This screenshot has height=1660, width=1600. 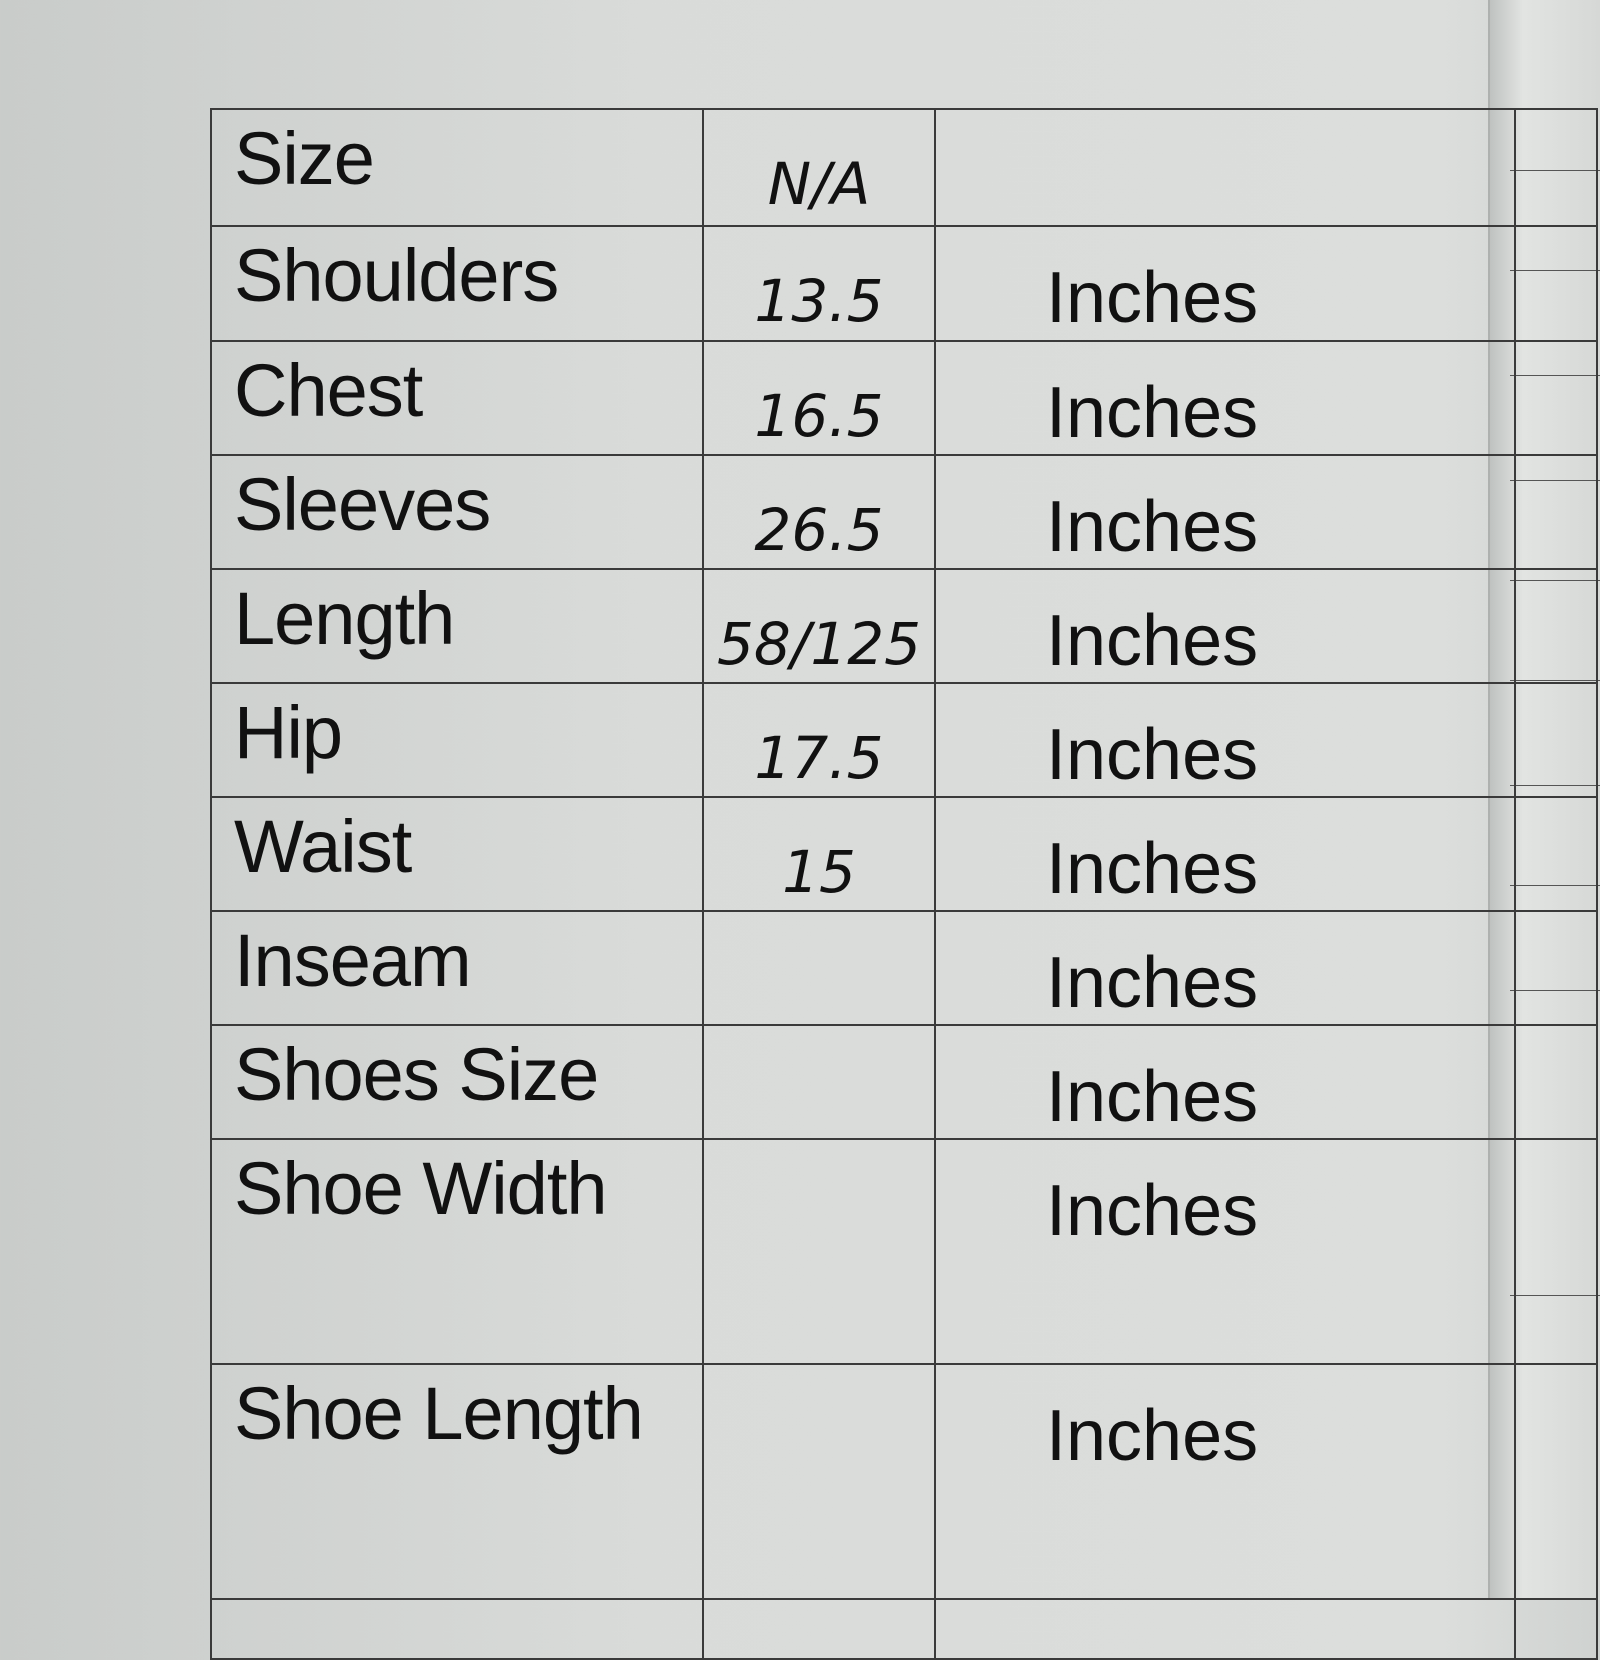 What do you see at coordinates (819, 398) in the screenshot?
I see `row-value: 16.5` at bounding box center [819, 398].